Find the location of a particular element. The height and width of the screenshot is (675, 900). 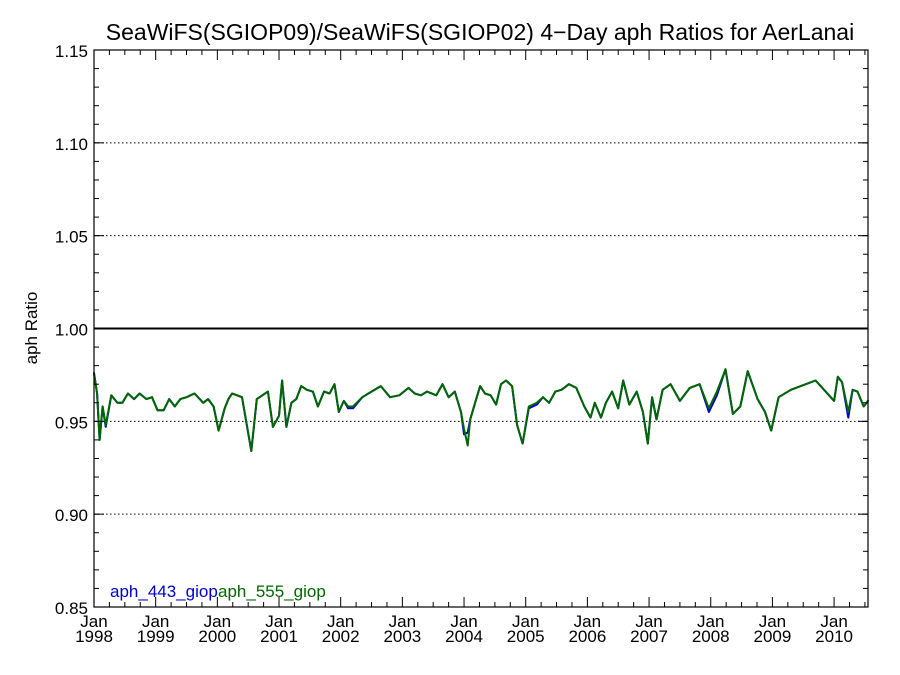

x-tick-year: 2001 is located at coordinates (279, 636).